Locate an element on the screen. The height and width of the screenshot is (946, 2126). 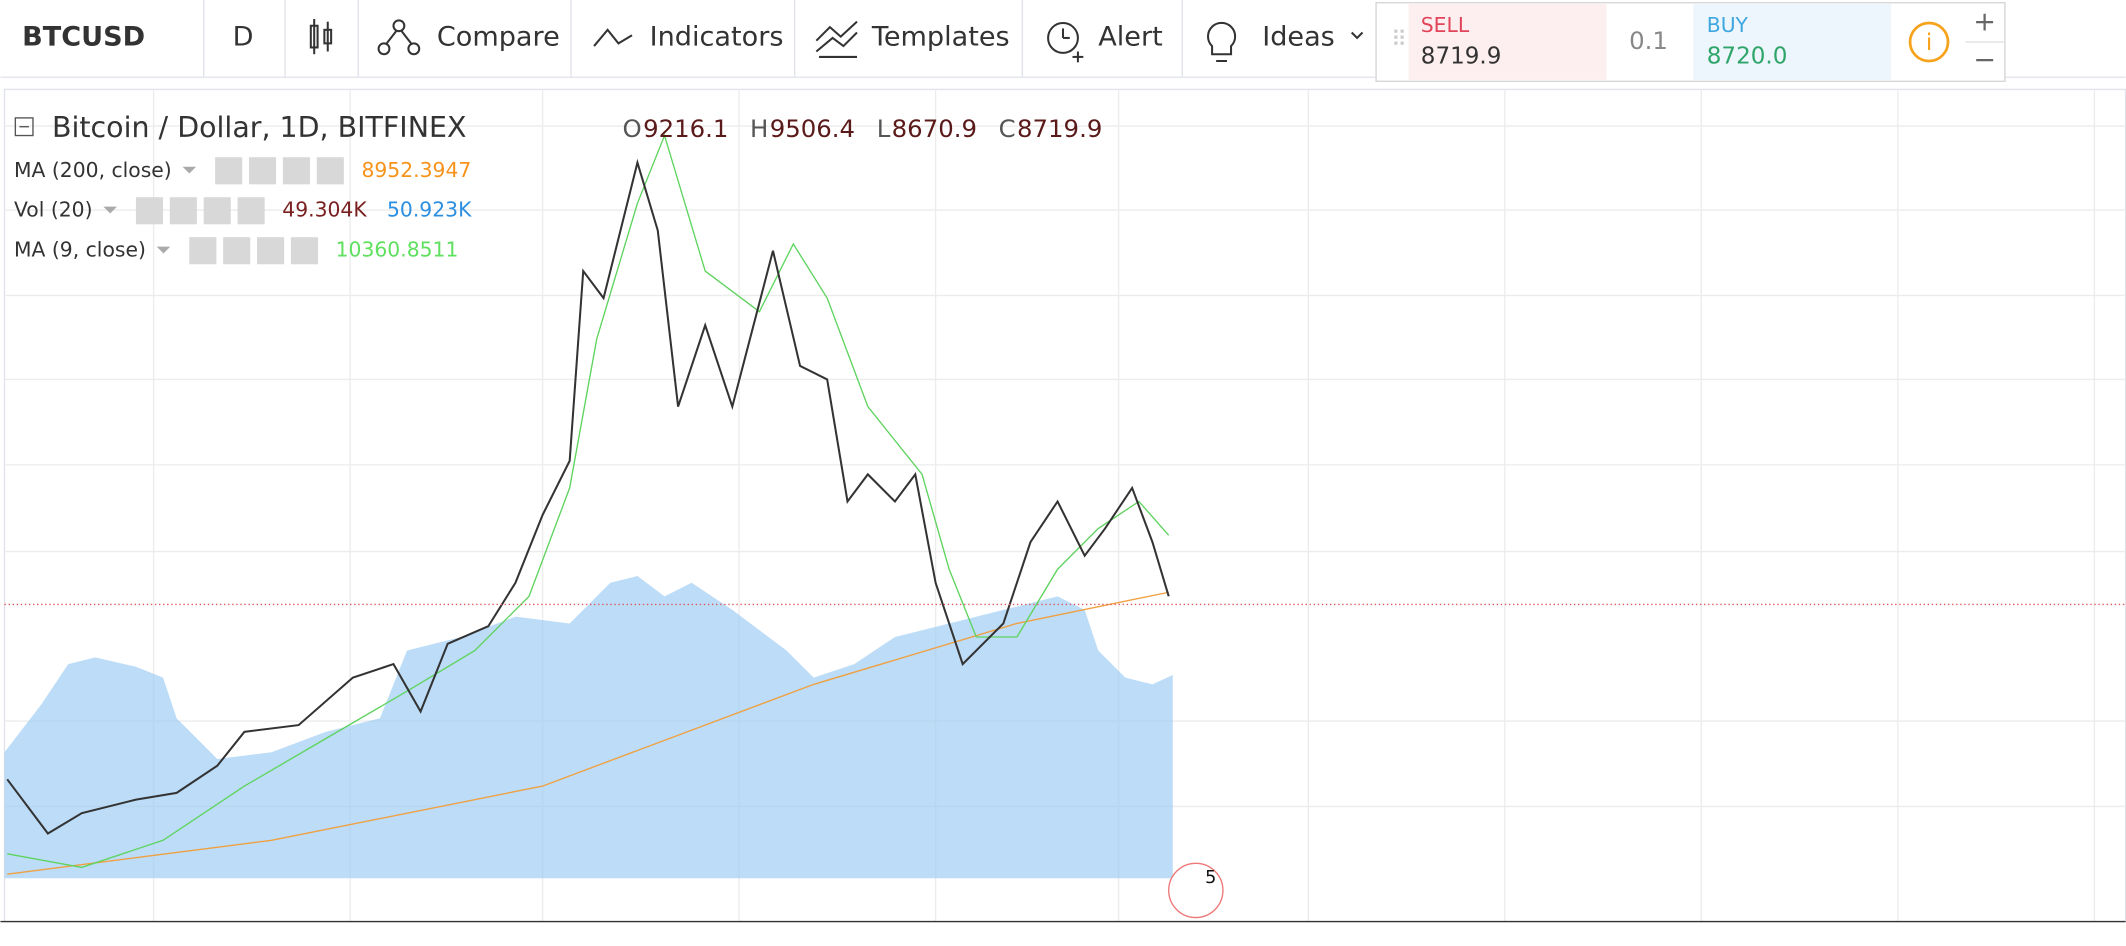
drag-handle: ⠿ is located at coordinates (1399, 40).